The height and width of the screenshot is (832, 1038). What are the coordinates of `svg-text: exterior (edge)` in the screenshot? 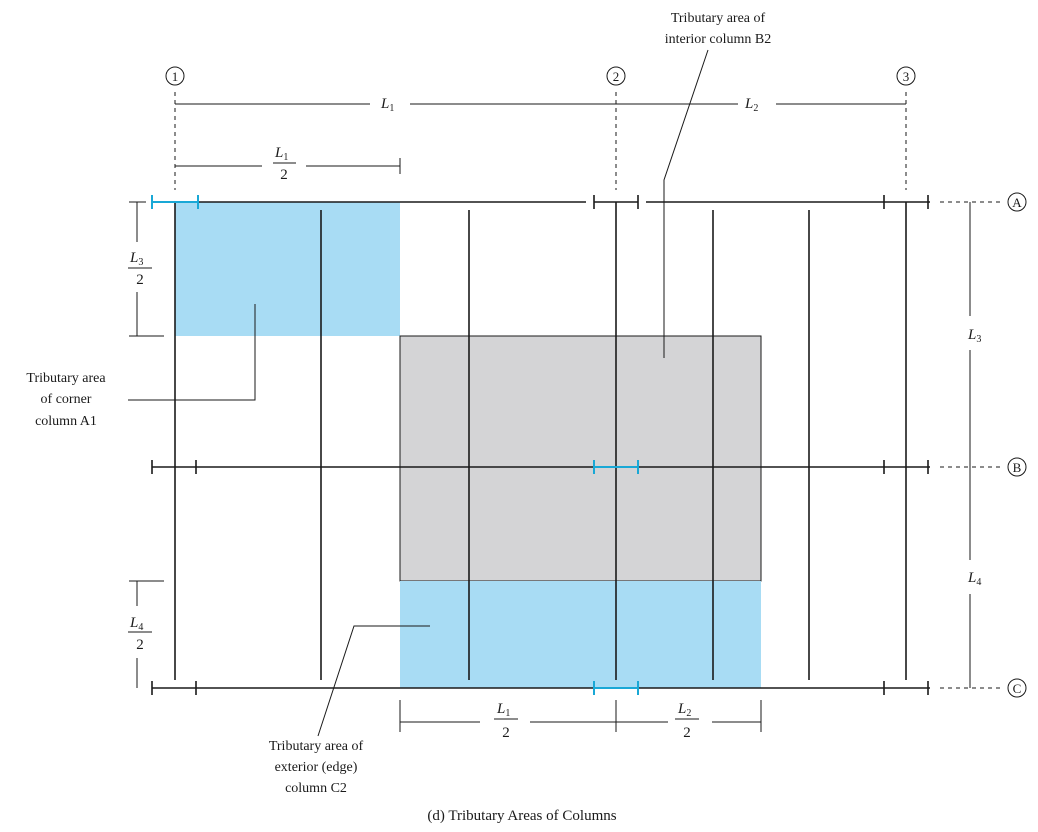 It's located at (316, 767).